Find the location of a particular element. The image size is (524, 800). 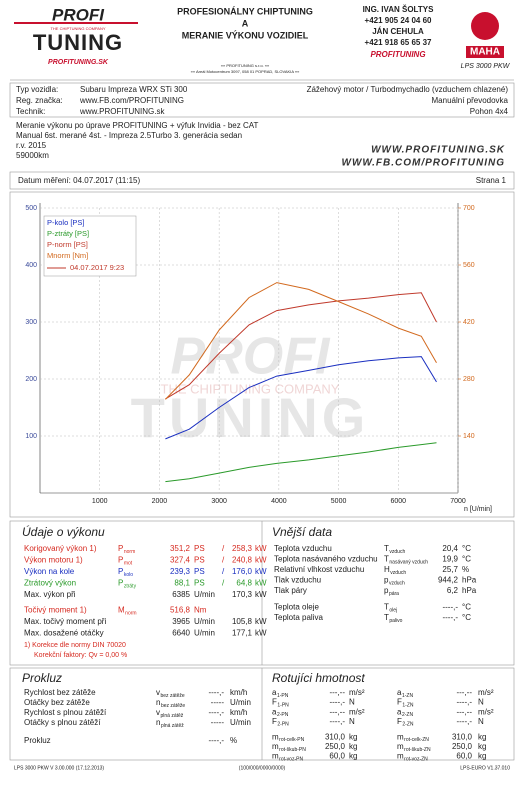

row-unit: hPa is located at coordinates (469, 580).